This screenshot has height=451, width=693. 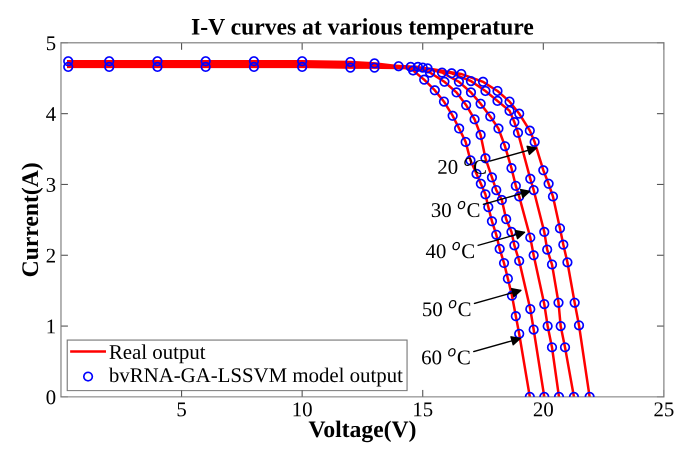 What do you see at coordinates (255, 377) in the screenshot?
I see `legend-label: bvRNA-GA-LSSVM model output` at bounding box center [255, 377].